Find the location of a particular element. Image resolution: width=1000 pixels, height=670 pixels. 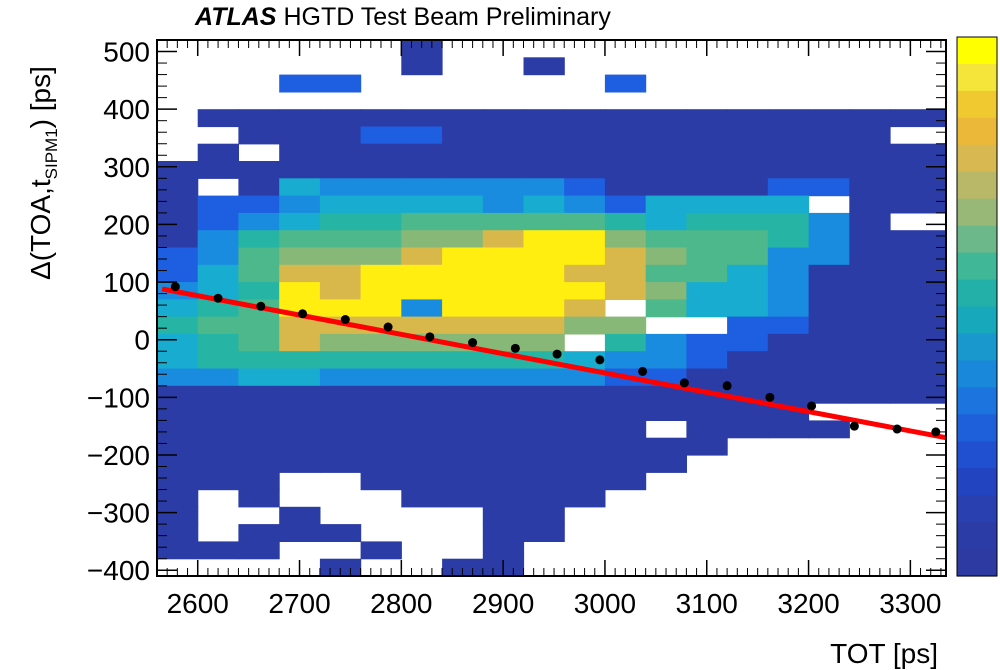

atlas-label: ATLAS is located at coordinates (235, 17).